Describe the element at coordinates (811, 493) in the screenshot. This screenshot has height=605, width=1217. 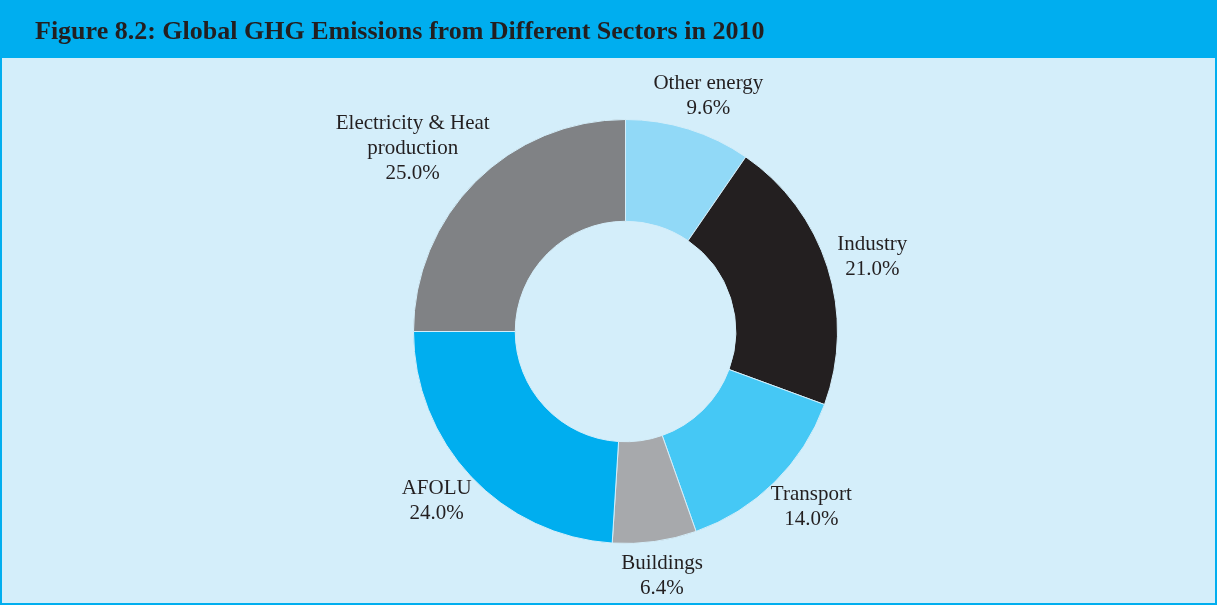
I see `slice-label: Transport` at that location.